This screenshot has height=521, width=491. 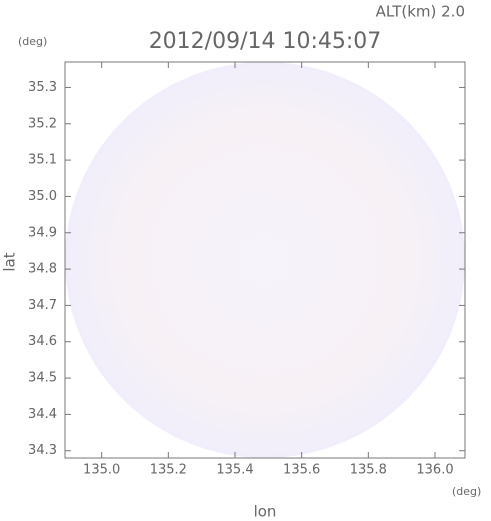 I want to click on y-tick-label: 35.1, so click(x=42, y=160).